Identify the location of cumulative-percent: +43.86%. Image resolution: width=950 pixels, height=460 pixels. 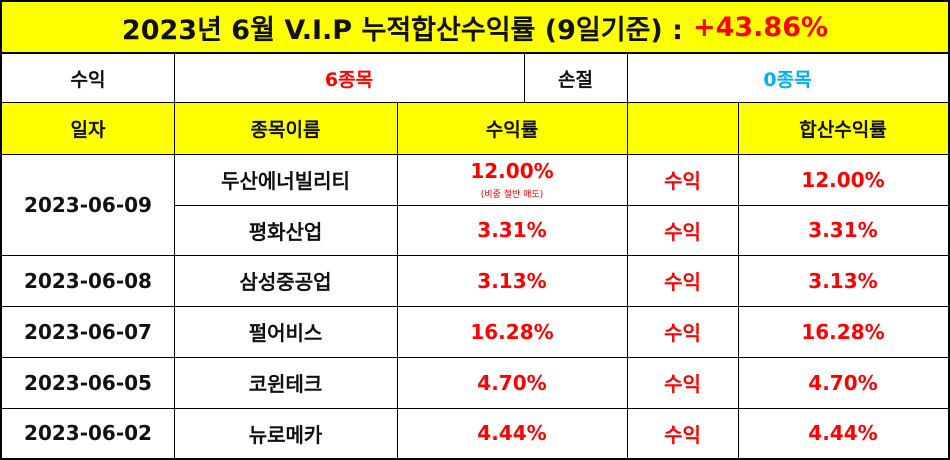
(760, 27).